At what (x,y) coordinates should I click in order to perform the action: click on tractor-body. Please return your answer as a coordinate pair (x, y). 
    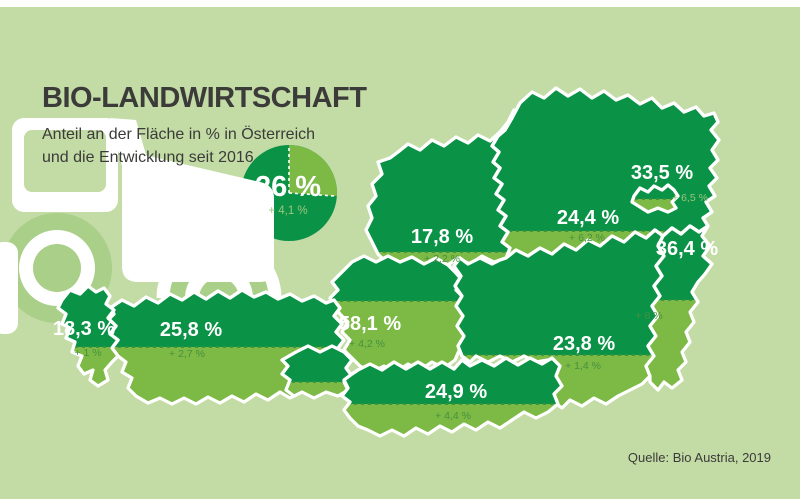
    Looking at the image, I should click on (198, 216).